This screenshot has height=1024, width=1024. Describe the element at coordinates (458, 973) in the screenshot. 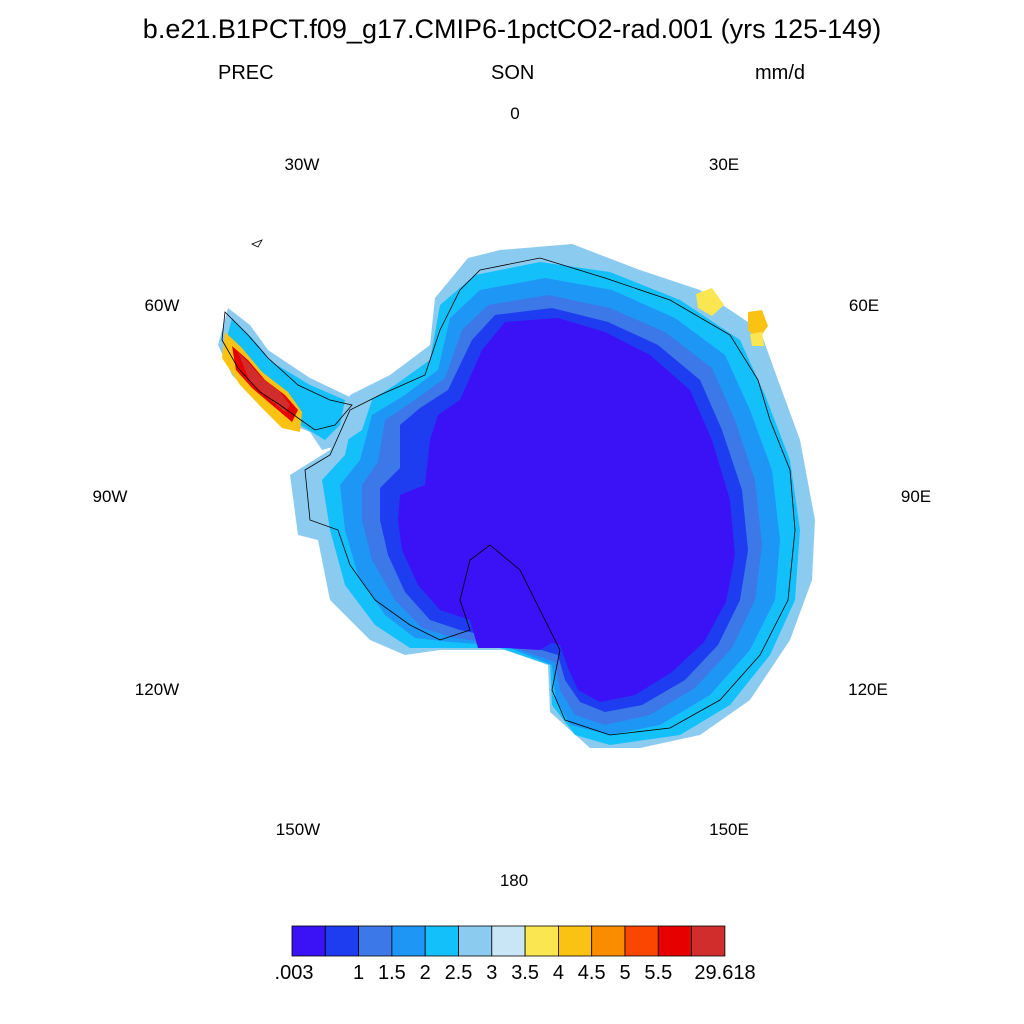

I see `colorbar-label: 2.5` at that location.